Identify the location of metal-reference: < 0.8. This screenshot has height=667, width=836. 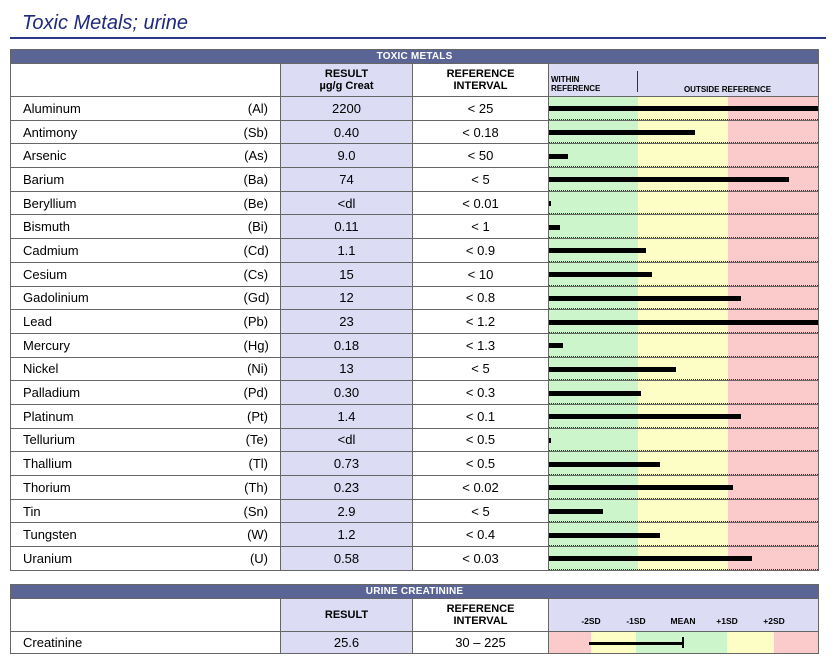
(480, 298).